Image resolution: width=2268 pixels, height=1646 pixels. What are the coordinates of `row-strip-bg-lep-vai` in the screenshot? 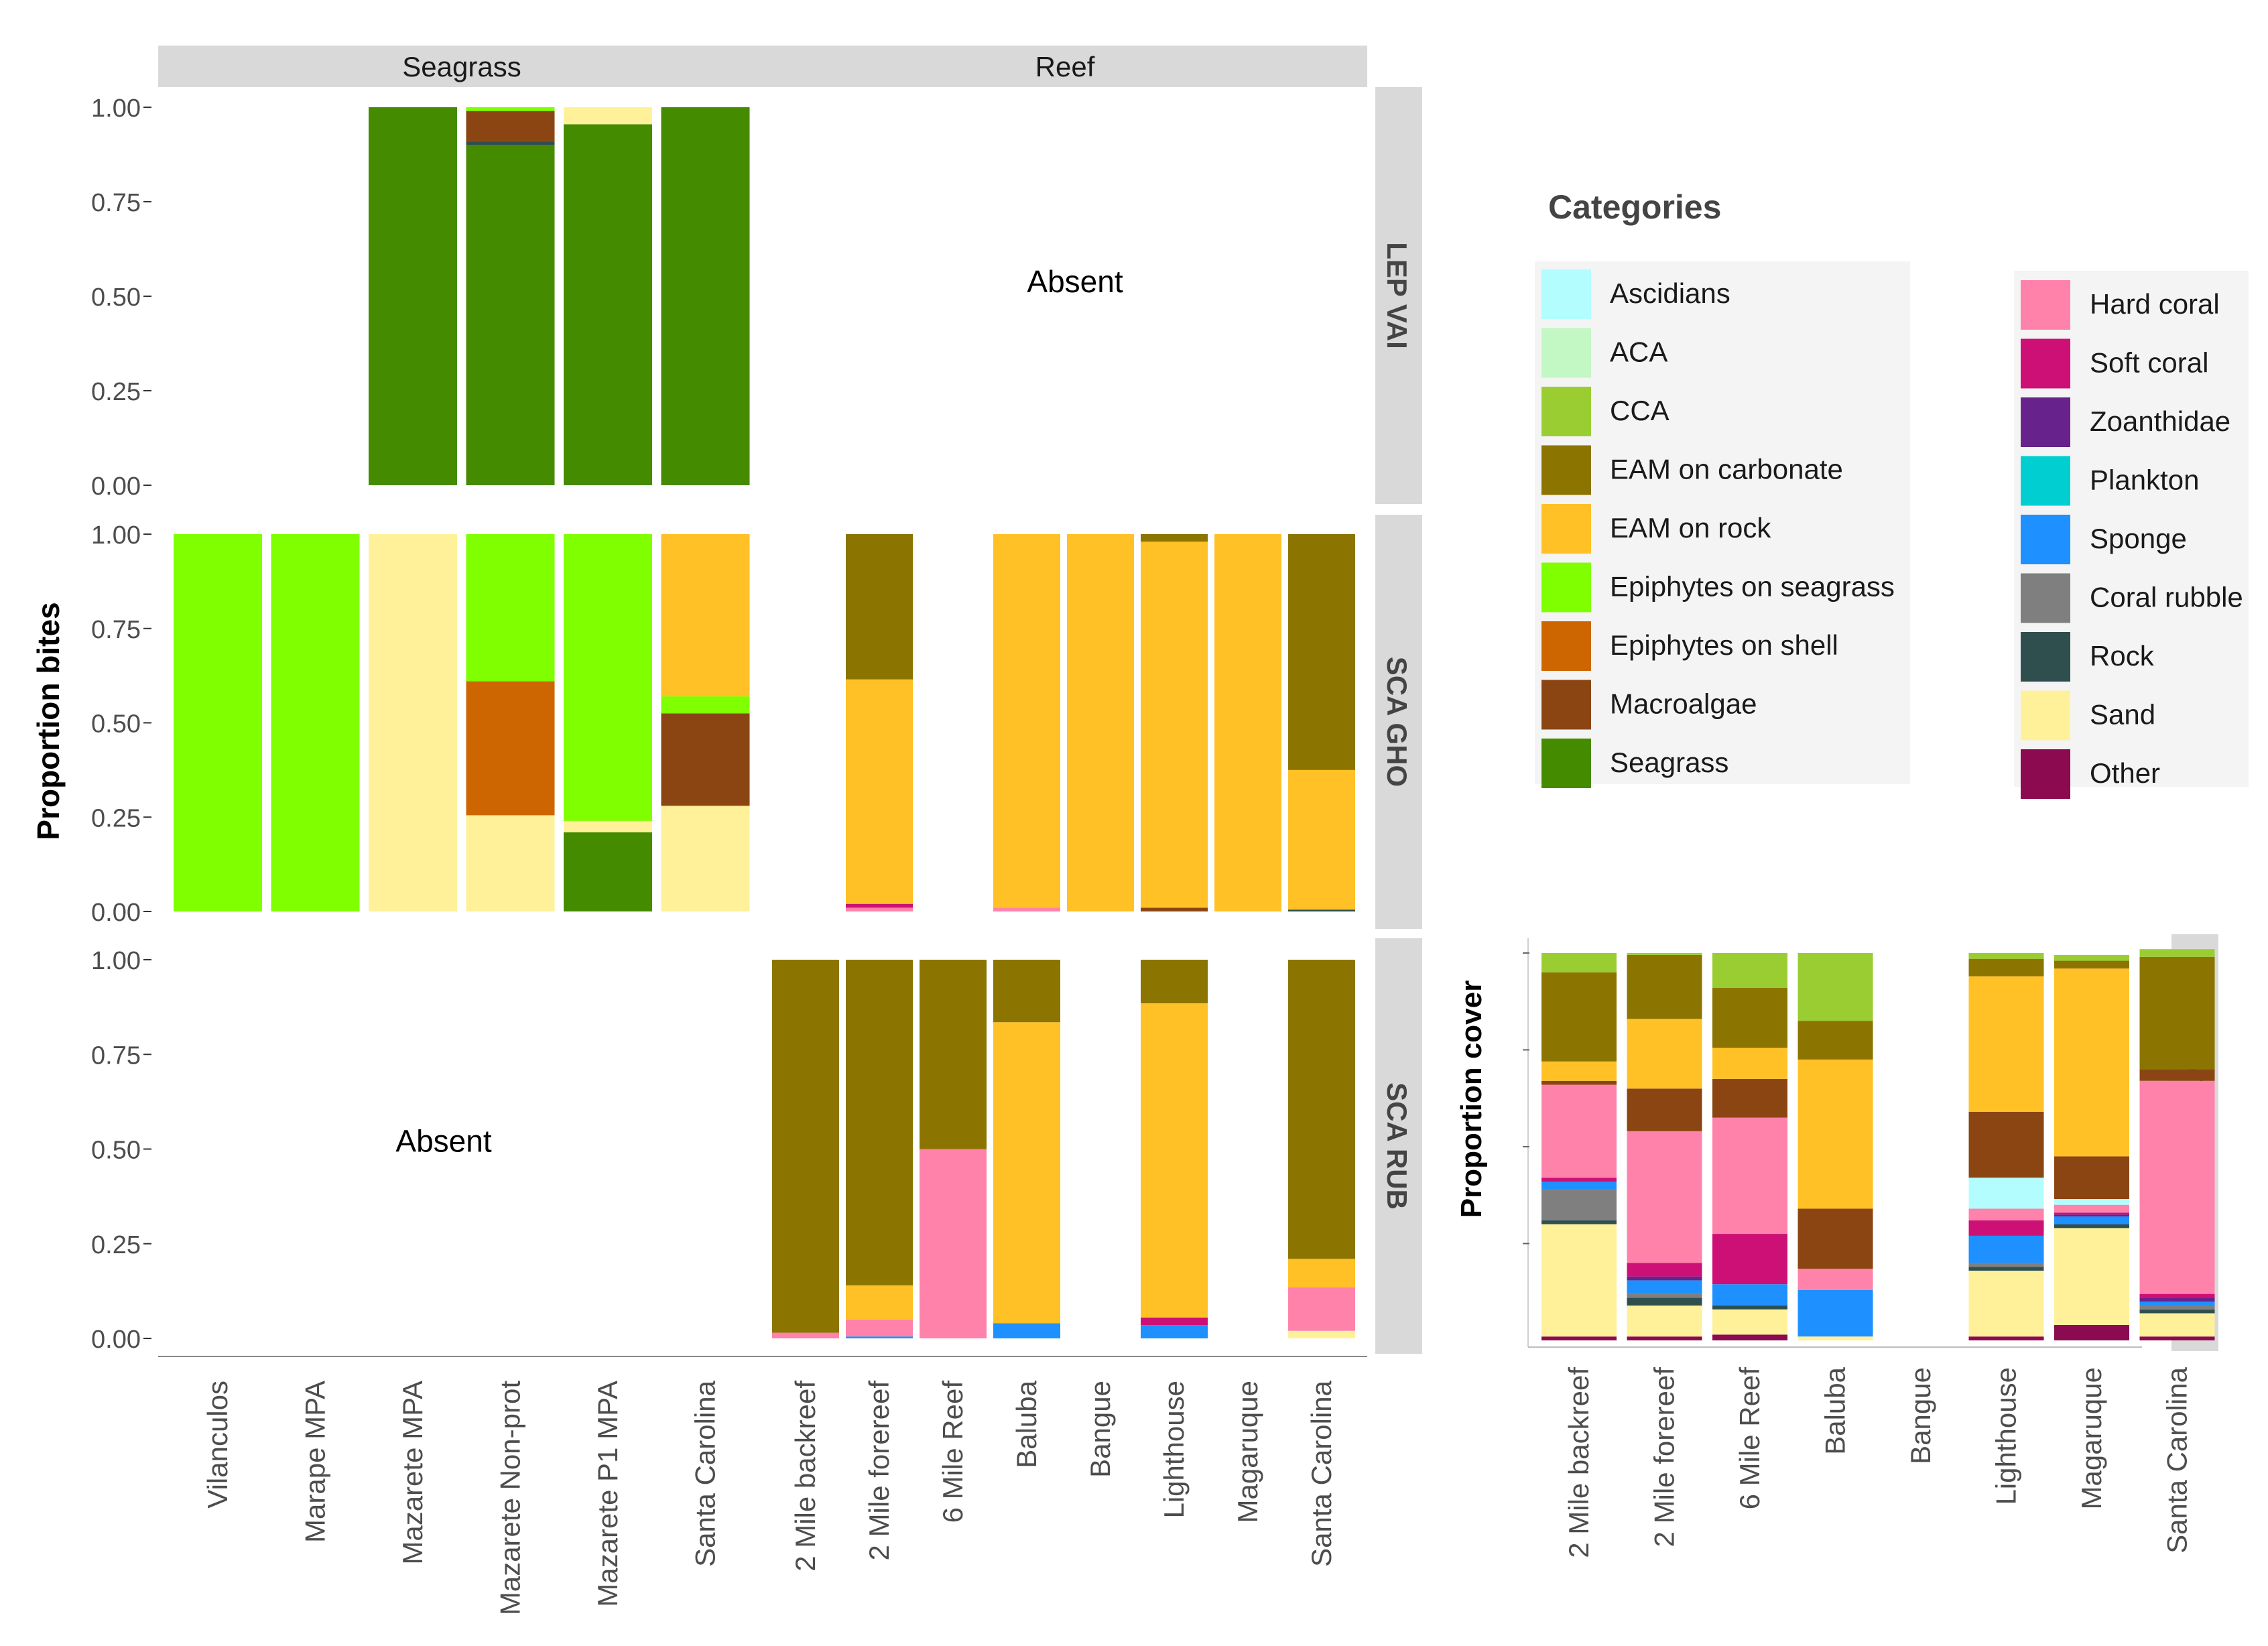 It's located at (1398, 295).